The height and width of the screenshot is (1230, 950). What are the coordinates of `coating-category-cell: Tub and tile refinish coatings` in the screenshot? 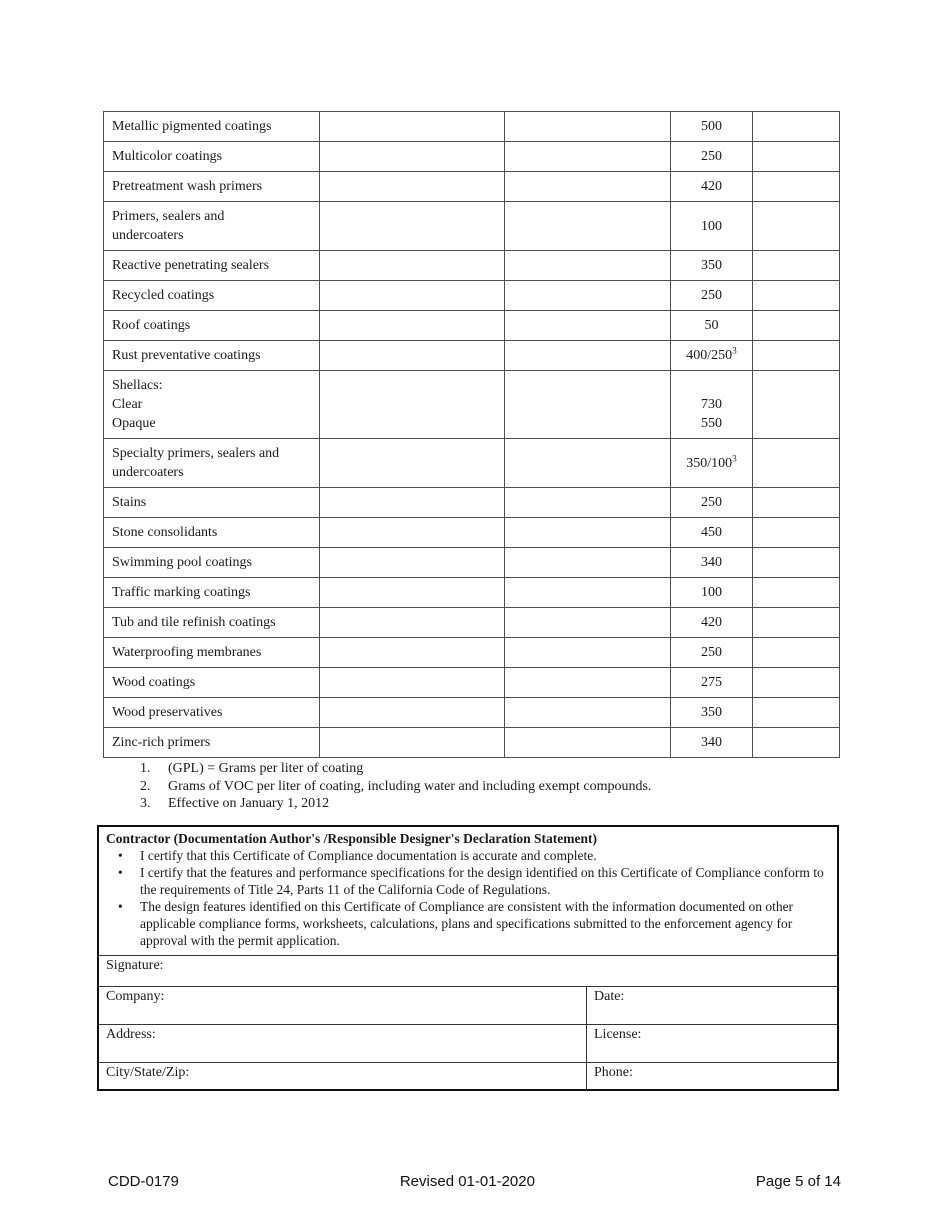 It's located at (211, 622).